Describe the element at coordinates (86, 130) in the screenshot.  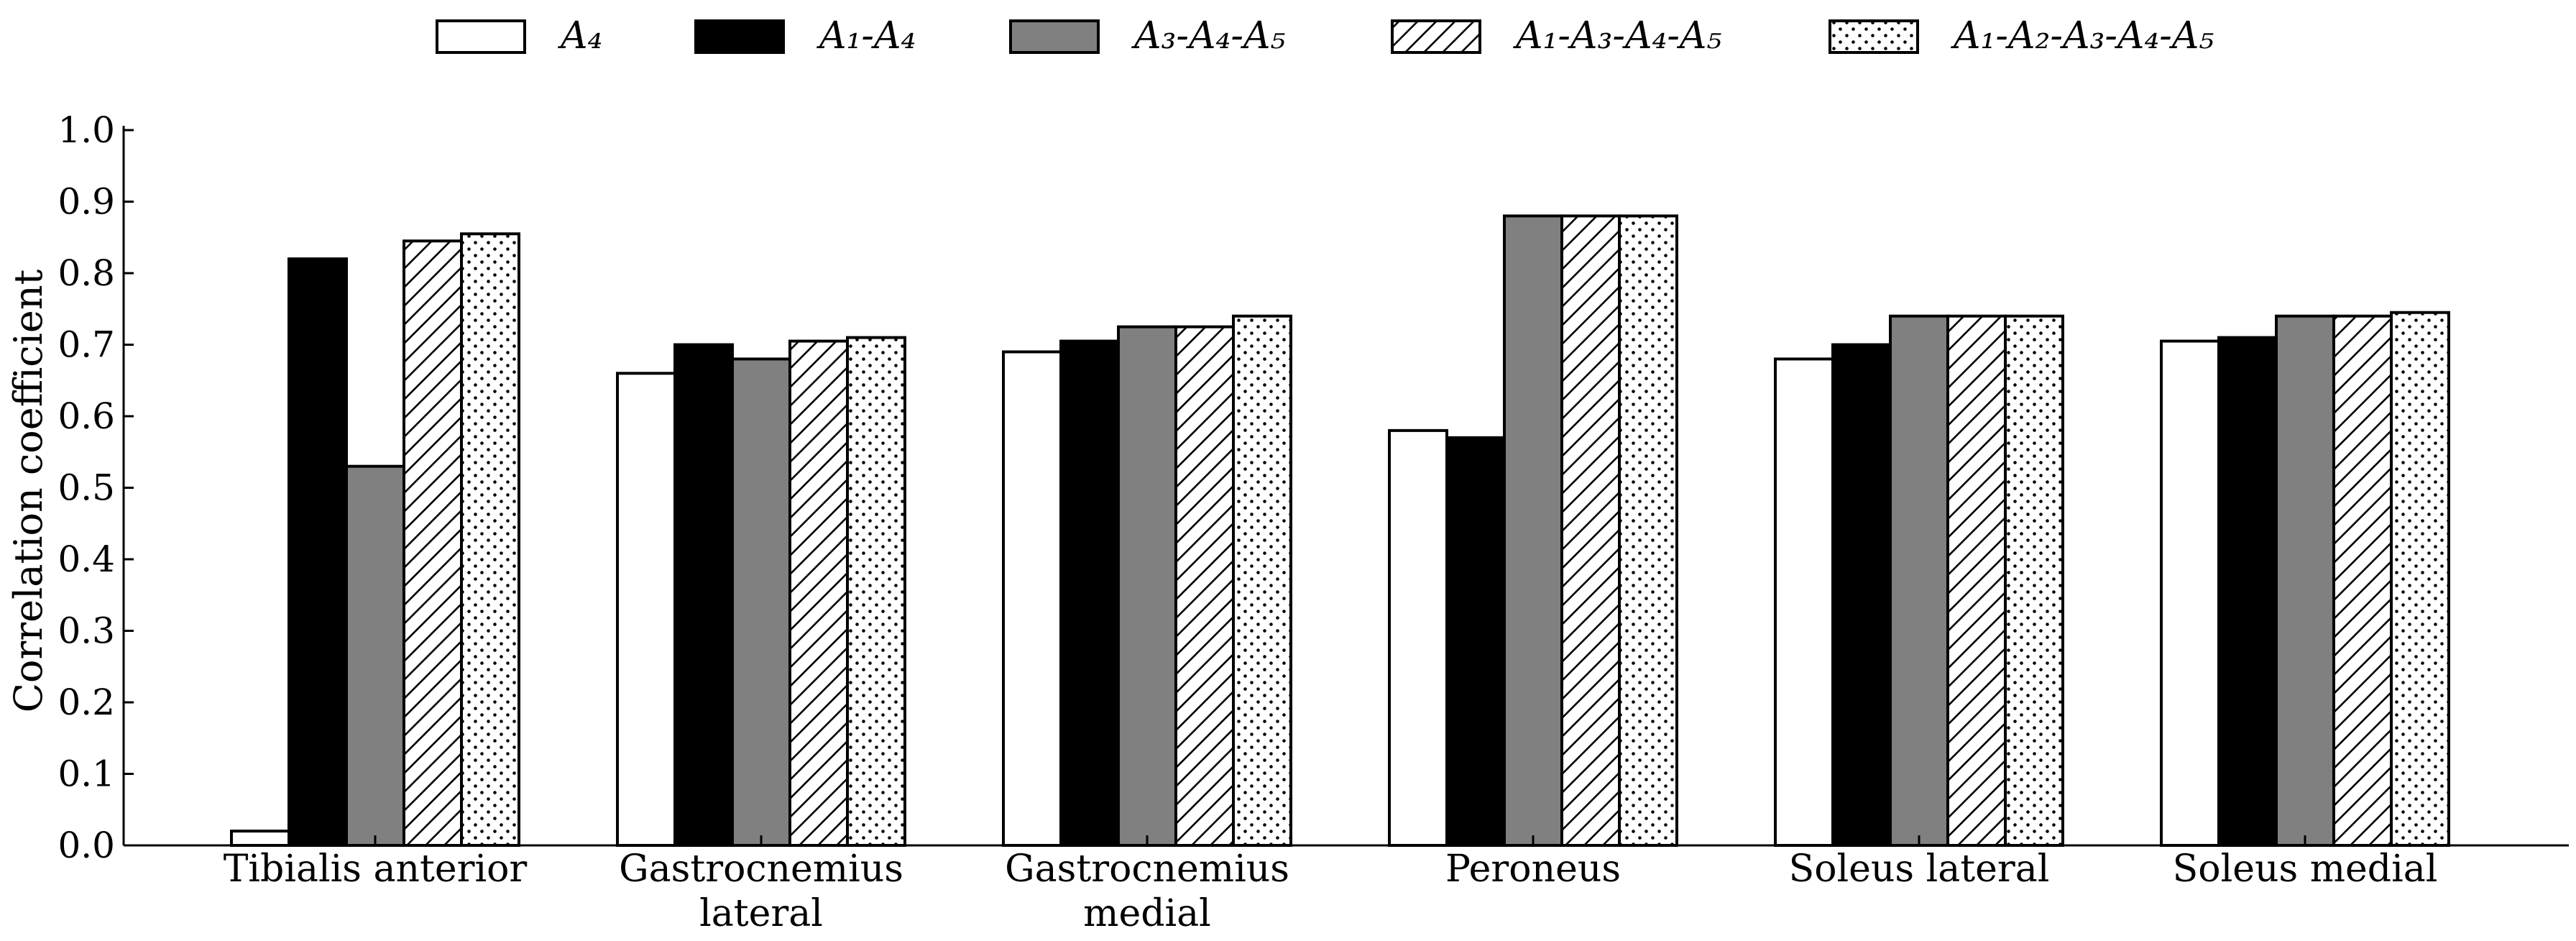
I see `y-tick-label: 1.0` at that location.